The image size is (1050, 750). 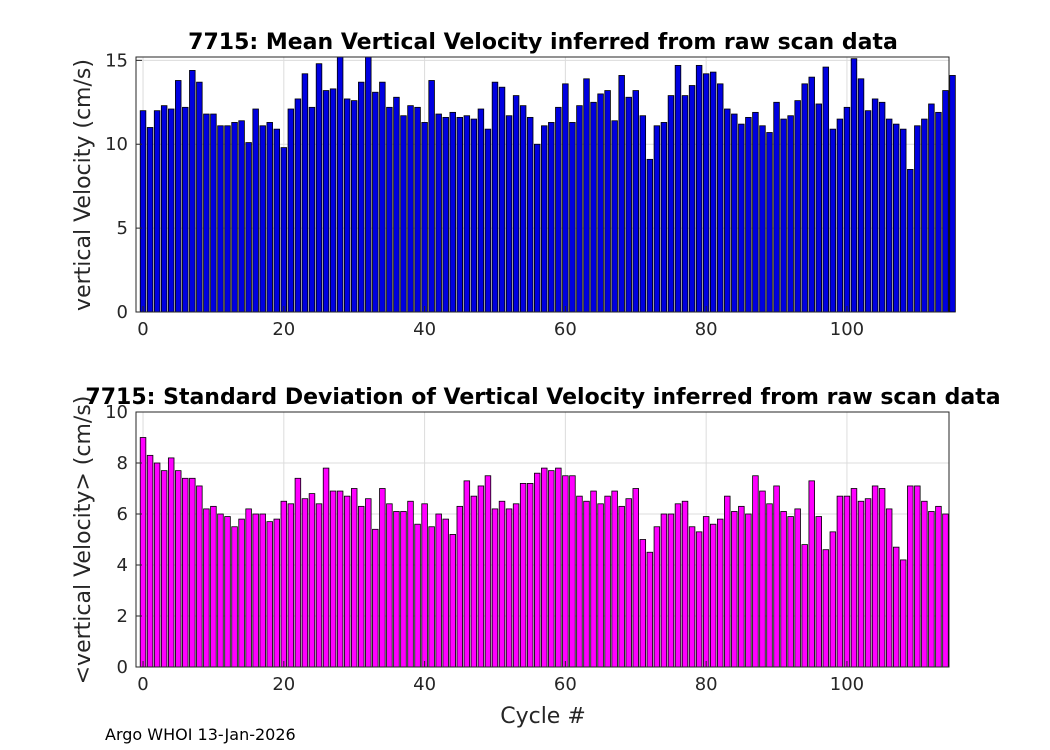 I want to click on y-tick-label: 6, so click(x=122, y=514).